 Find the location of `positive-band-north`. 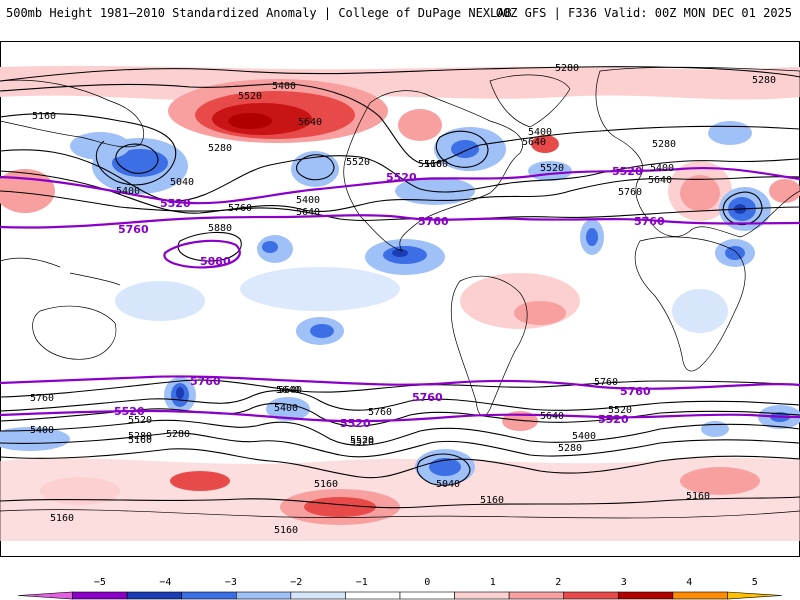

positive-band-north is located at coordinates (400, 83).